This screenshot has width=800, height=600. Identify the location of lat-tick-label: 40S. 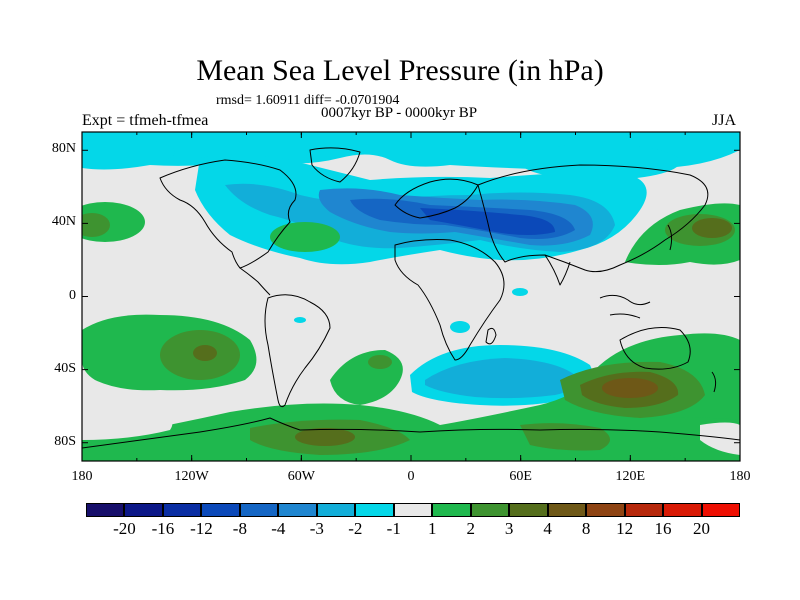
(65, 368).